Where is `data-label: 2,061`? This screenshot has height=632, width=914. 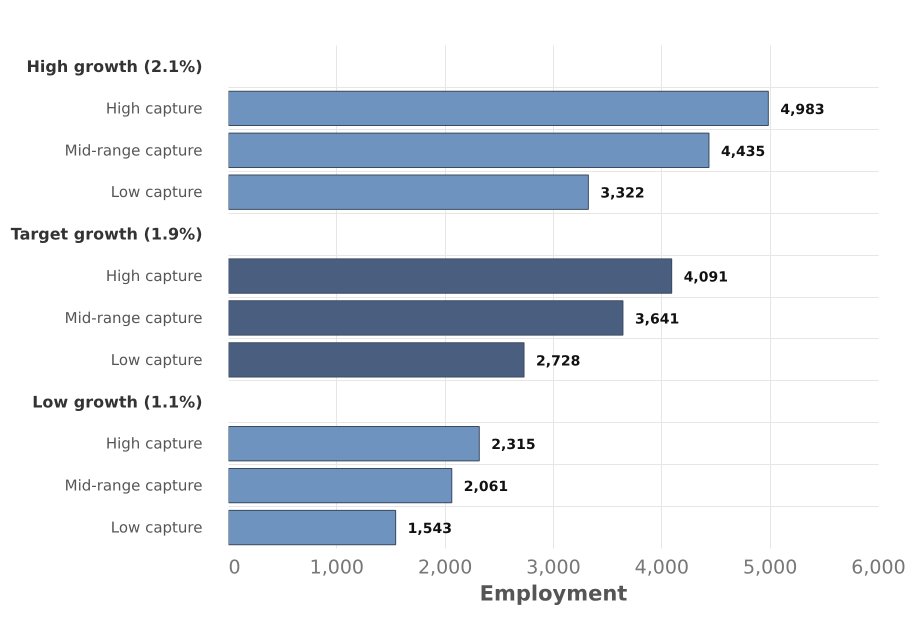
data-label: 2,061 is located at coordinates (486, 487).